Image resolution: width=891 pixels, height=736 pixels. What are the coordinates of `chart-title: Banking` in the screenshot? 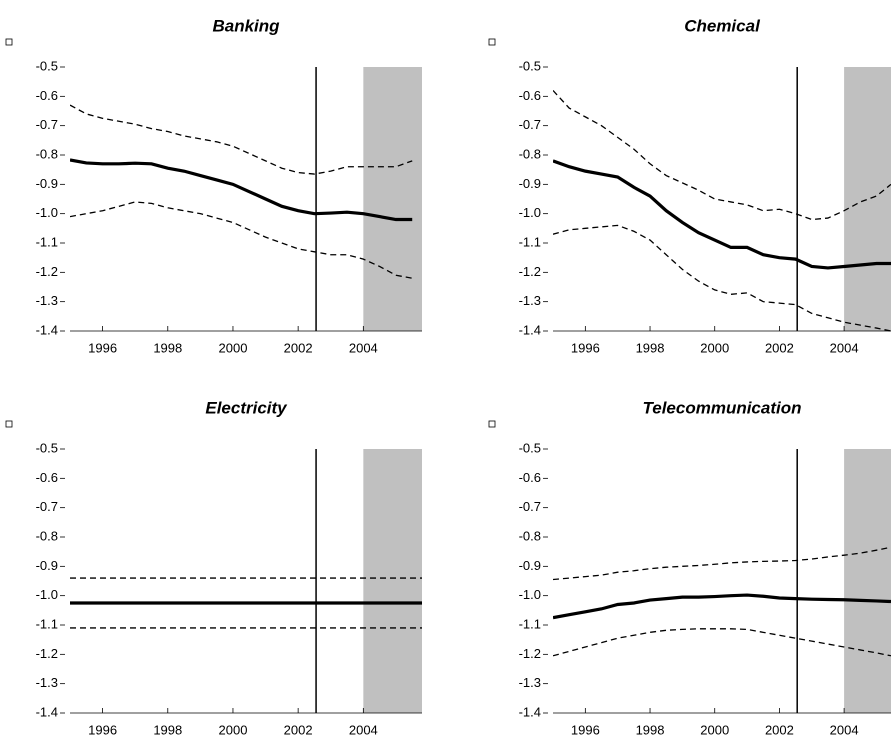 It's located at (246, 25).